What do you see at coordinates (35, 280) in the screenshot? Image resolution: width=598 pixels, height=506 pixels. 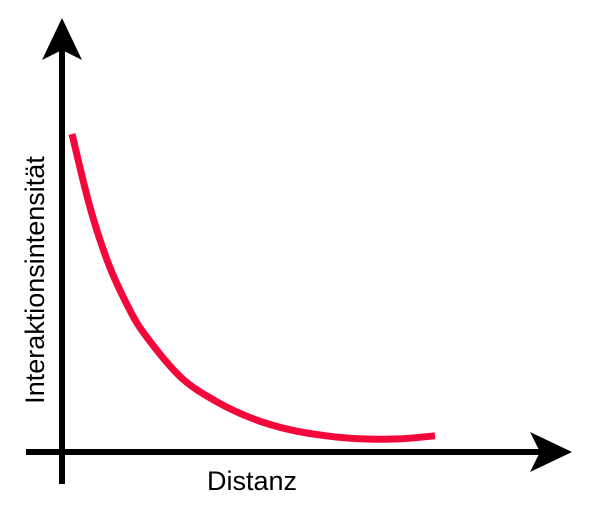 I see `y-axis-label: Interaktionsintensität` at bounding box center [35, 280].